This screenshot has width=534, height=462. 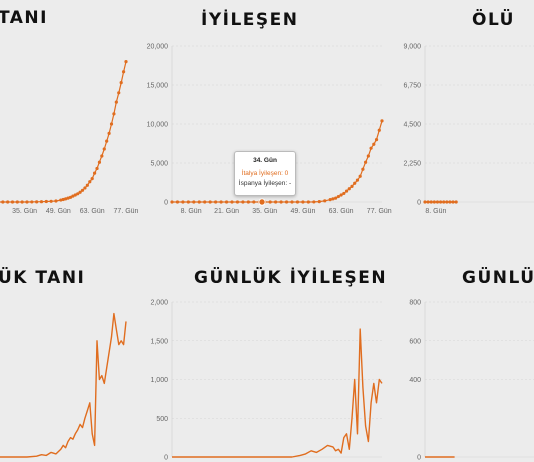 What do you see at coordinates (412, 125) in the screenshot?
I see `y-tick-label: 4,500` at bounding box center [412, 125].